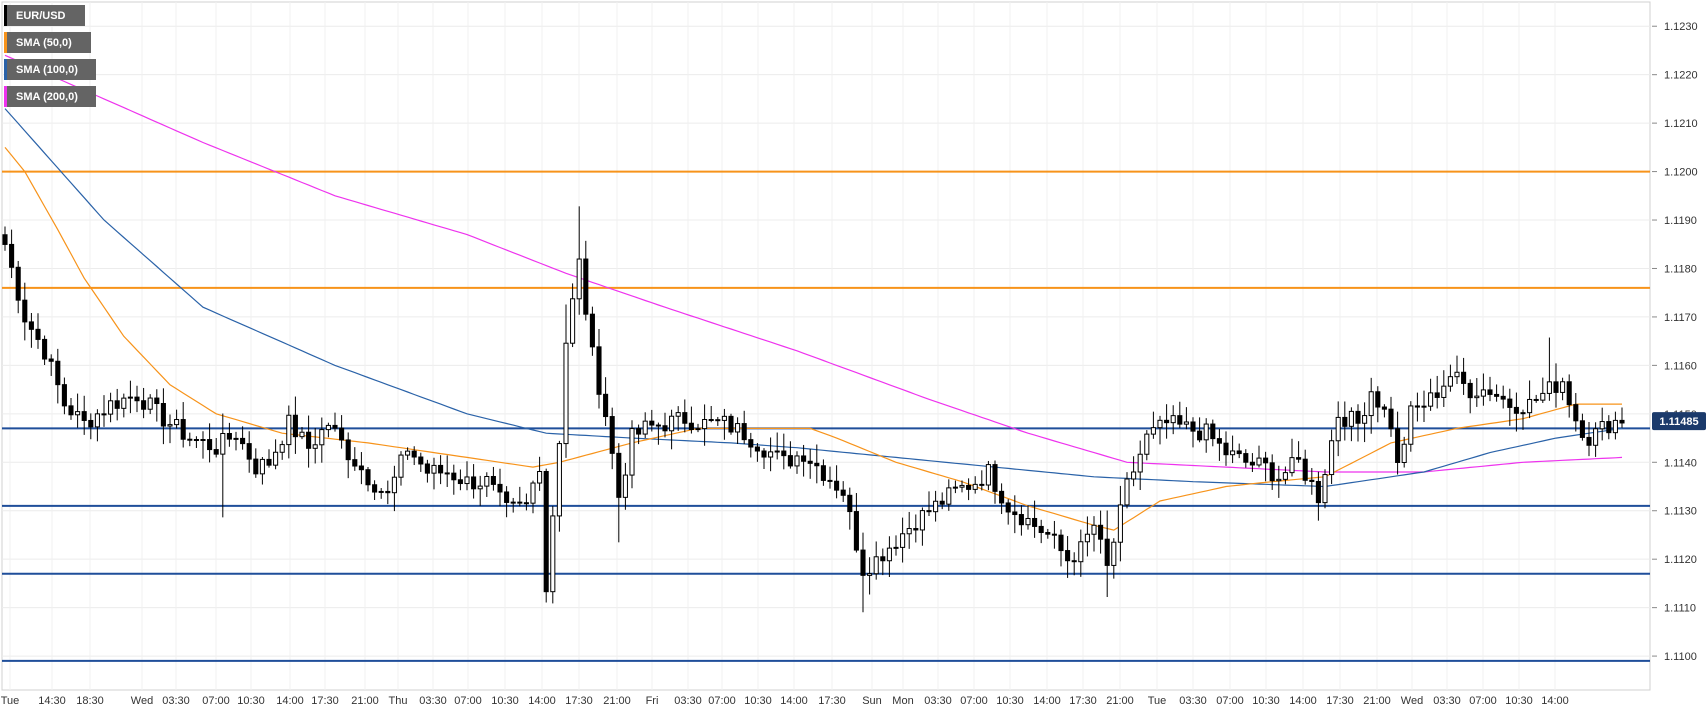  What do you see at coordinates (1377, 701) in the screenshot?
I see `x-tick-label: 21:00` at bounding box center [1377, 701].